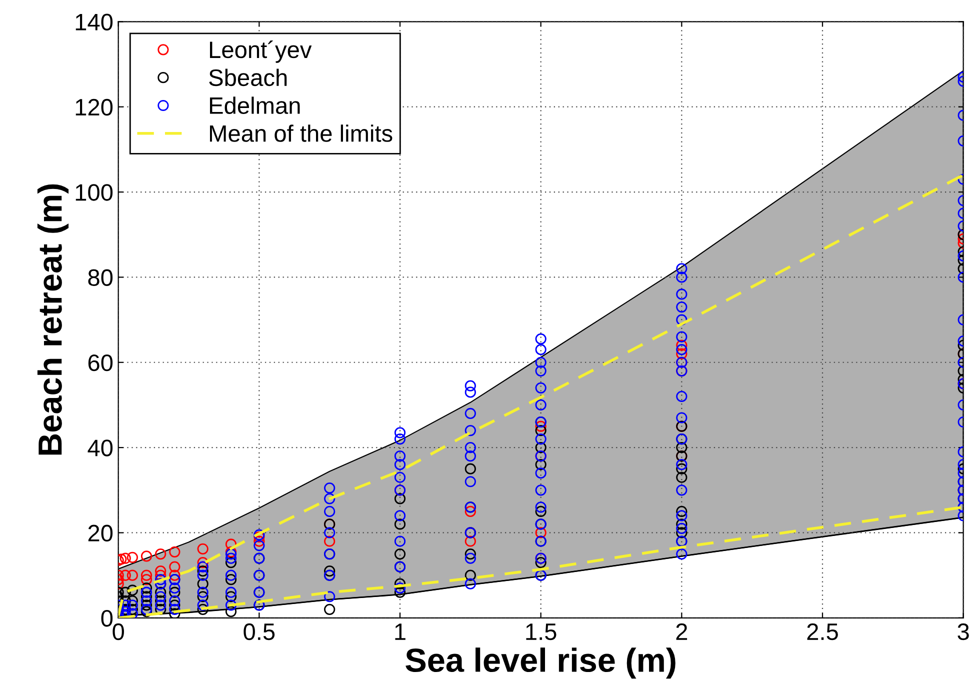 This screenshot has width=978, height=699. What do you see at coordinates (301, 133) in the screenshot?
I see `legend-label: Mean of the limits` at bounding box center [301, 133].